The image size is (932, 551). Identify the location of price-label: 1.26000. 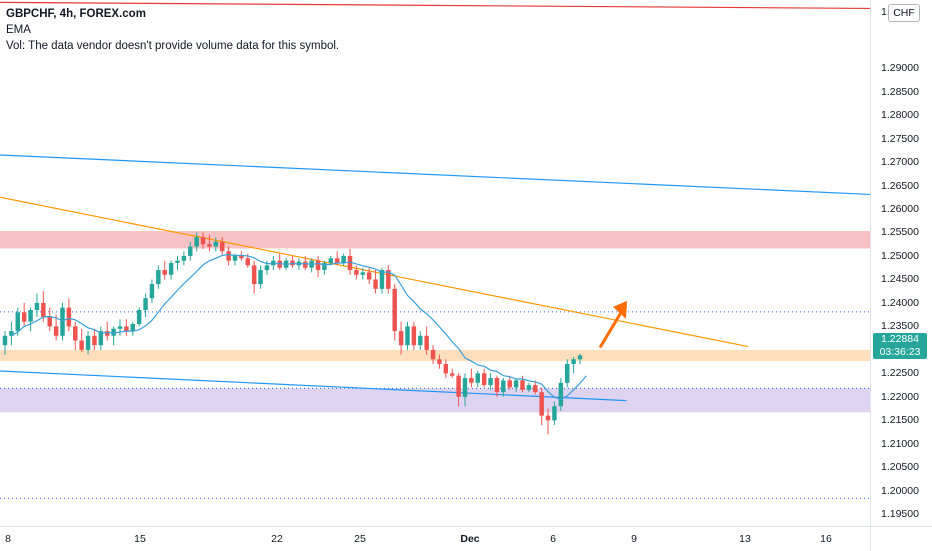
(900, 208).